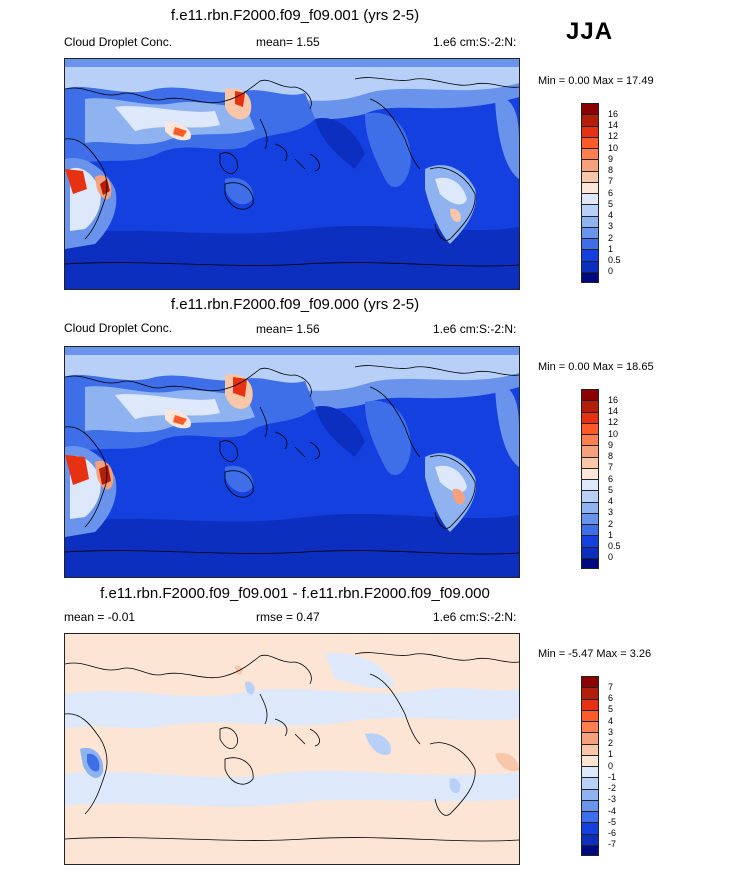 The height and width of the screenshot is (872, 733). Describe the element at coordinates (596, 367) in the screenshot. I see `panel2-minmax-label: Min = 0.00 Max = 18.65` at that location.